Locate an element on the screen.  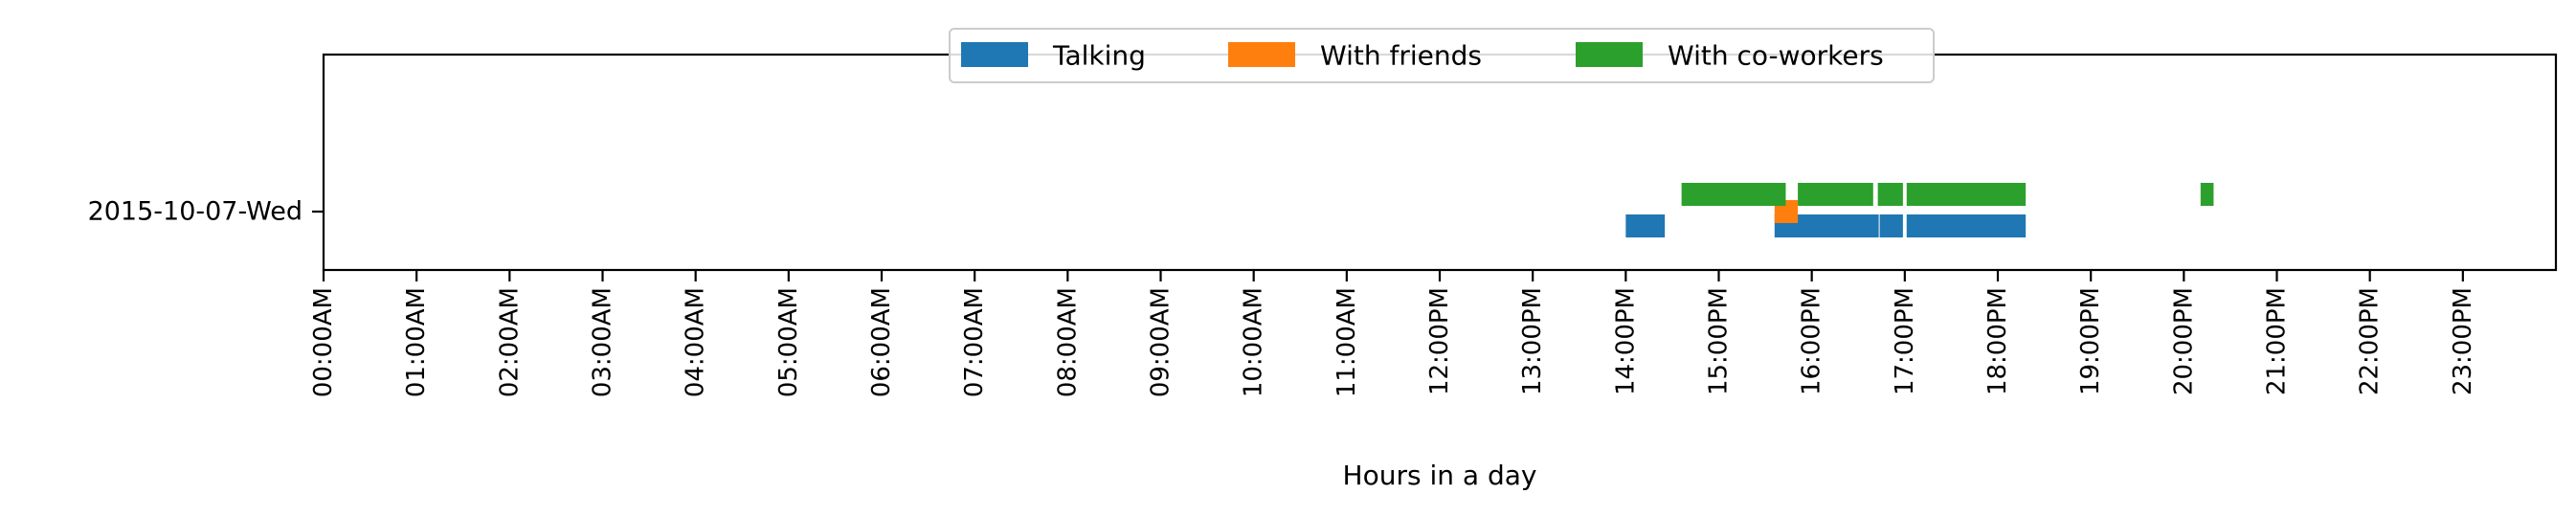
x-tick-label: 08:00AM is located at coordinates (1067, 342).